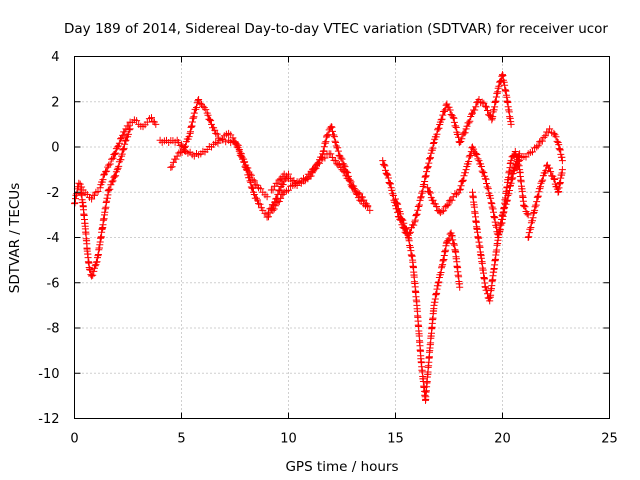 This screenshot has height=480, width=640. Describe the element at coordinates (48, 419) in the screenshot. I see `y-tick-label: -12` at that location.